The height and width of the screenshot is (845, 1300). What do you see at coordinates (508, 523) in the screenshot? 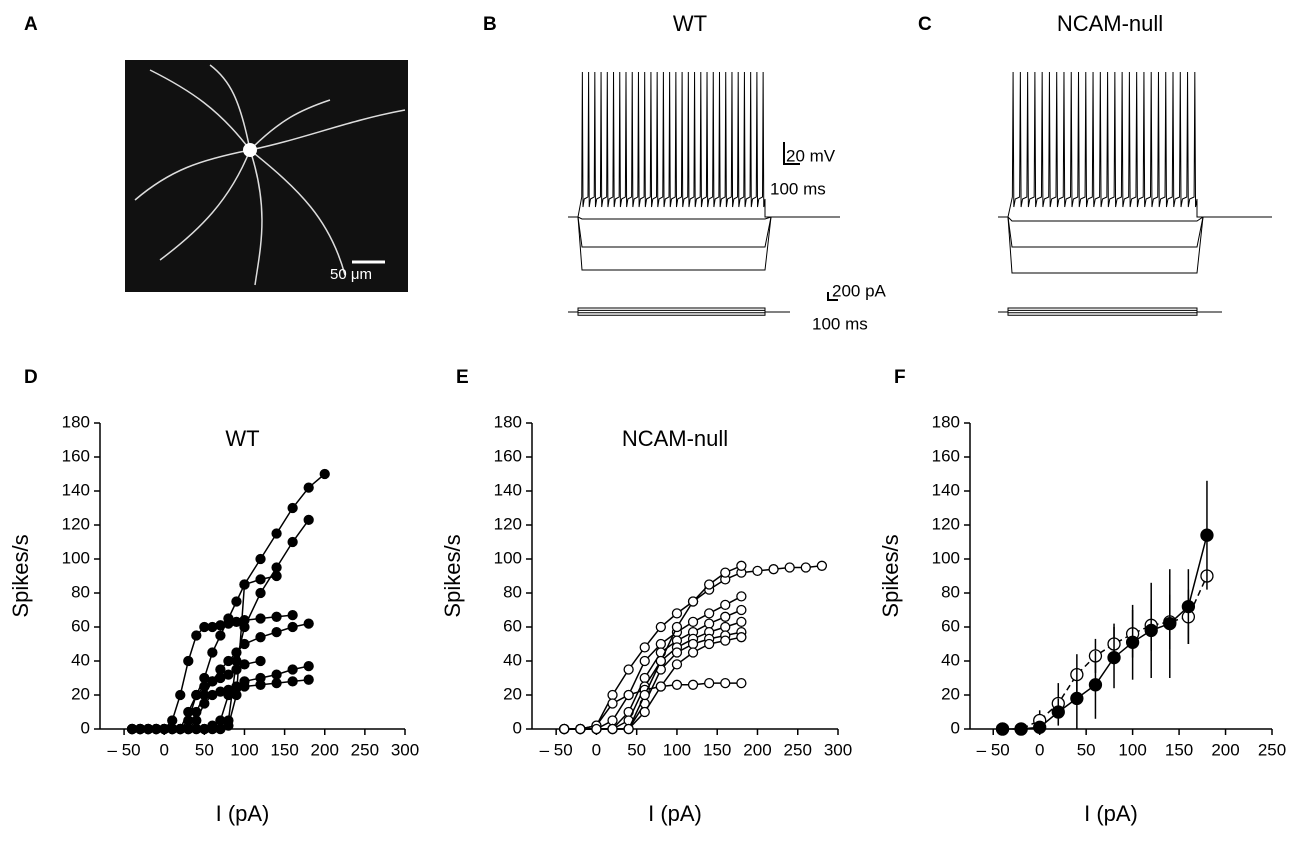
I see `y-tick-label: 120` at bounding box center [508, 523].